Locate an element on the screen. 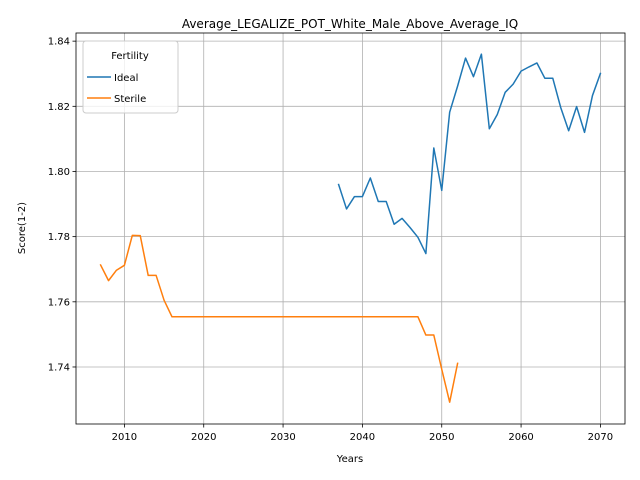  legend-box is located at coordinates (130, 77).